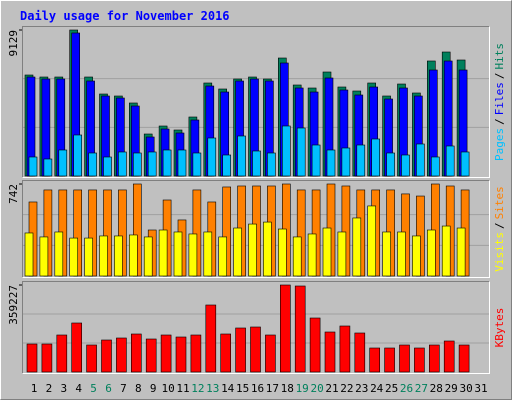  I want to click on x-tick-label: 6, so click(108, 388).